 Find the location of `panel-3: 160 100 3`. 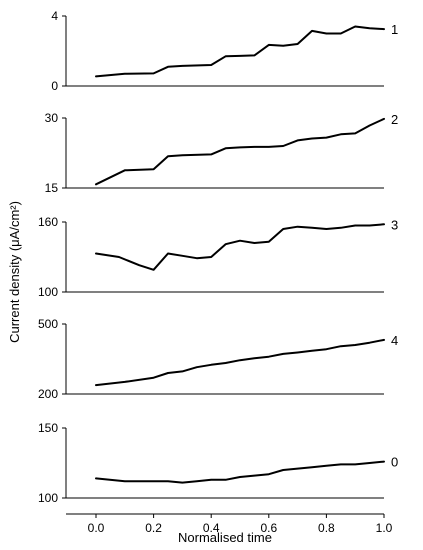

panel-3: 160 100 3 is located at coordinates (218, 257).